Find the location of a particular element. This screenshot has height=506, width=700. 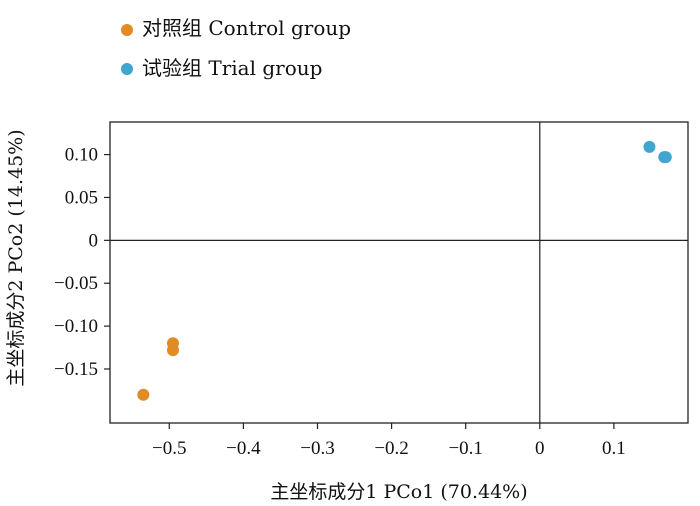

y-tick-label: −0.10 is located at coordinates (76, 326).